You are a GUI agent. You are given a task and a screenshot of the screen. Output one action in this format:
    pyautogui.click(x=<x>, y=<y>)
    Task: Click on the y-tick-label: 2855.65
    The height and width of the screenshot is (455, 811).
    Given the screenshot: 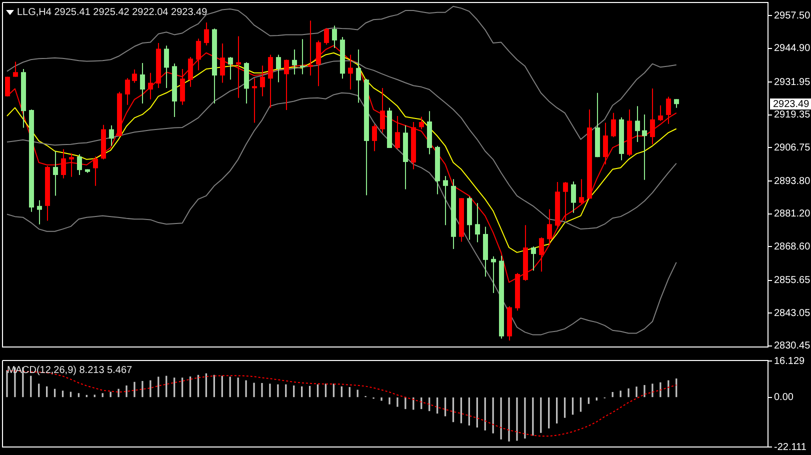 What is the action you would take?
    pyautogui.click(x=792, y=280)
    